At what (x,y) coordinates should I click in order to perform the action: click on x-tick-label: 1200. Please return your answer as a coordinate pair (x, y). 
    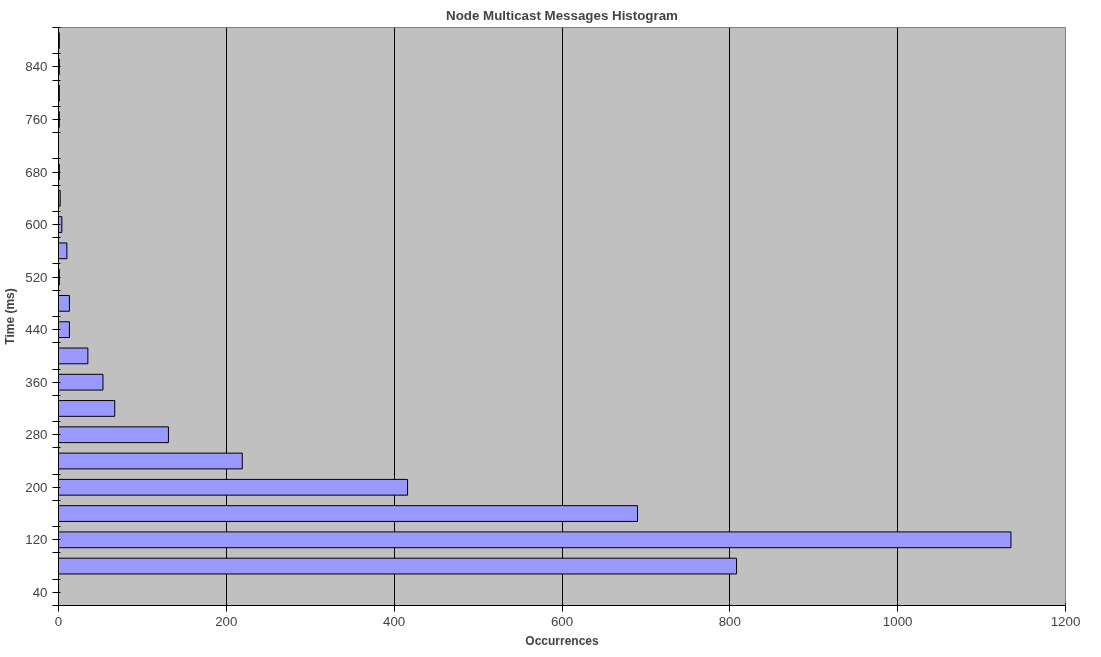
    Looking at the image, I should click on (1065, 621).